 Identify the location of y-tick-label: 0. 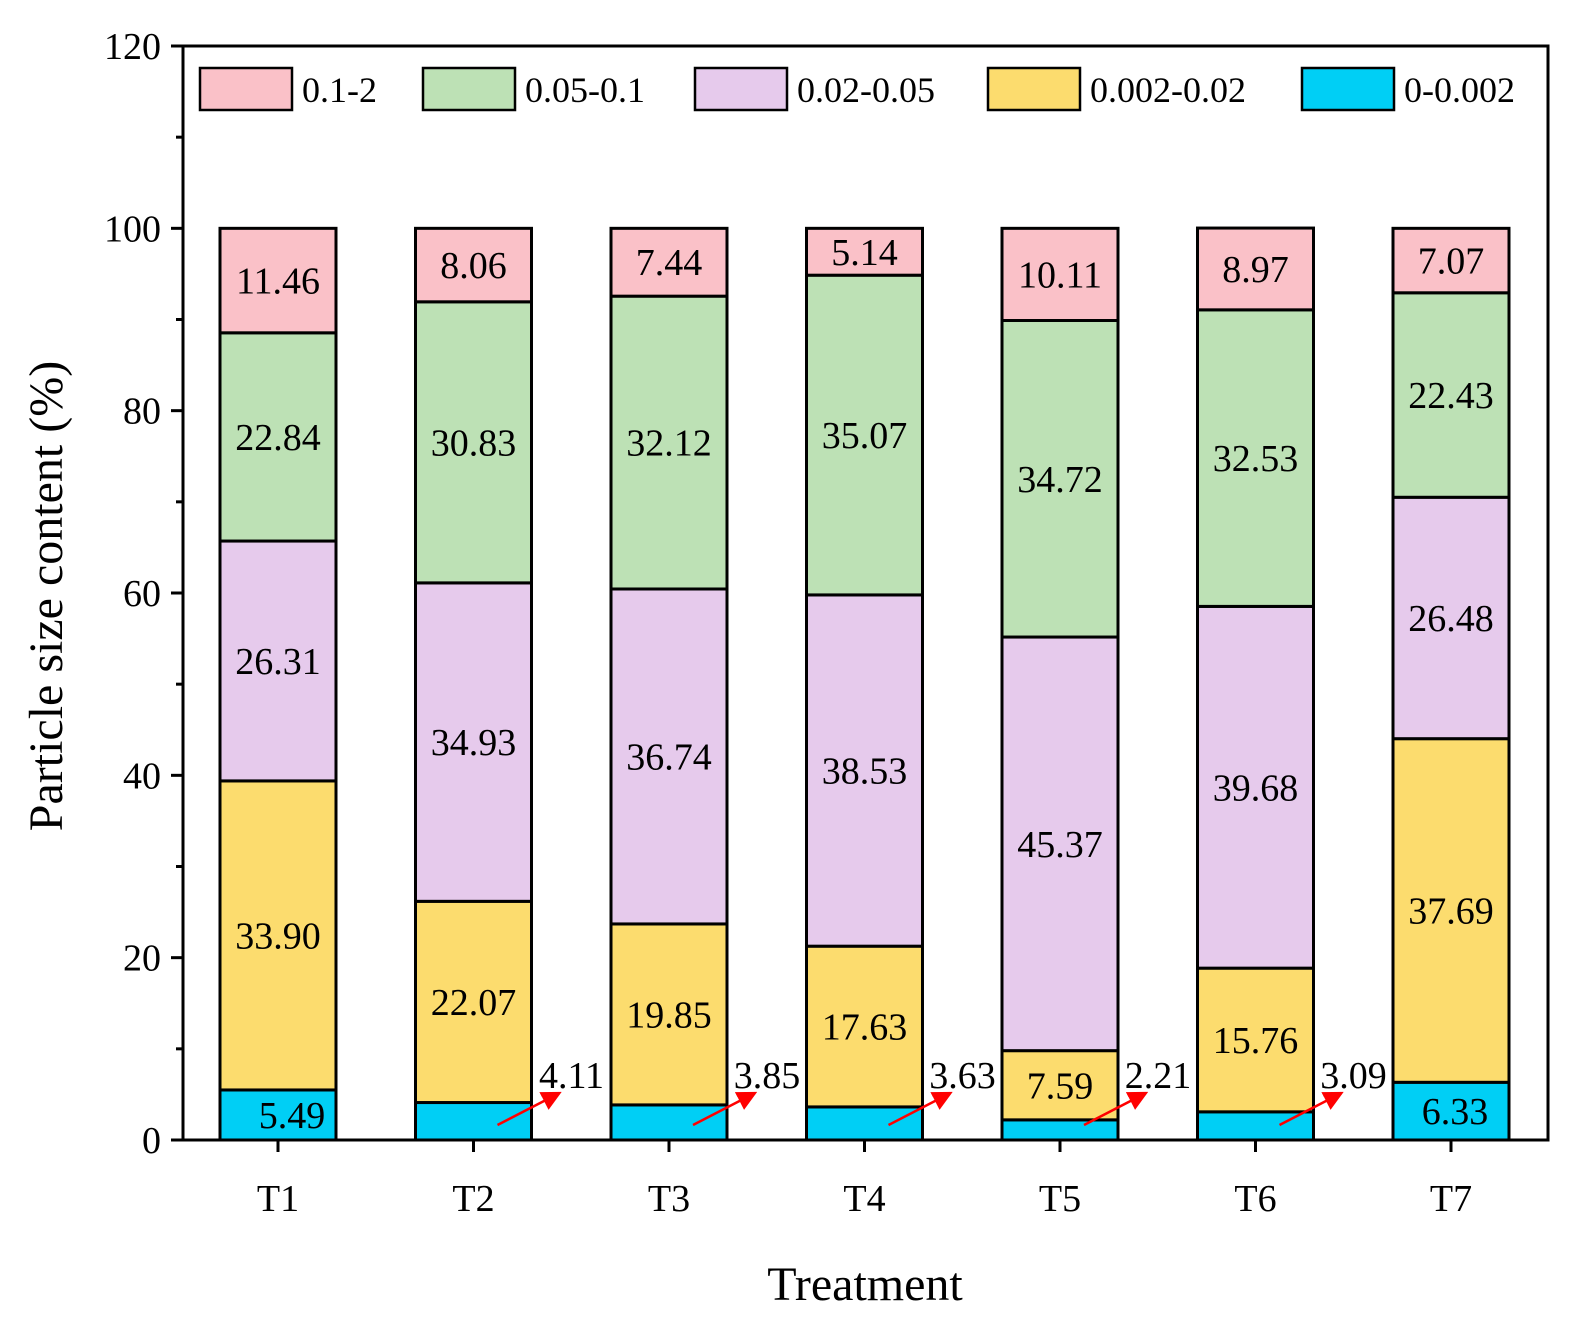
(151, 1141).